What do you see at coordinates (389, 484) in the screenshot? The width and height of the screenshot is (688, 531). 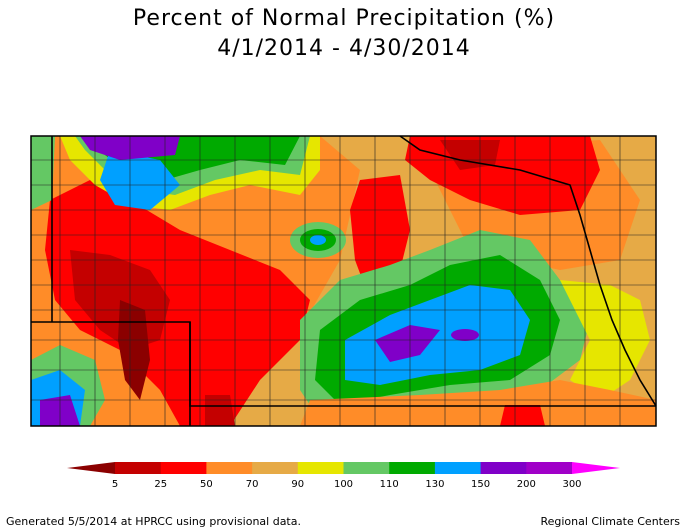 I see `legend-tick-label: 110` at bounding box center [389, 484].